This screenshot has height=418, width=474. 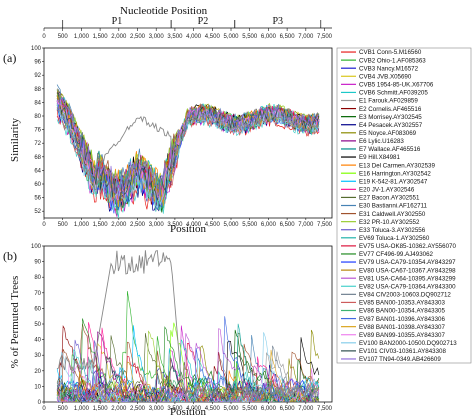 What do you see at coordinates (306, 37) in the screenshot?
I see `top-tick-label: 7,000` at bounding box center [306, 37].